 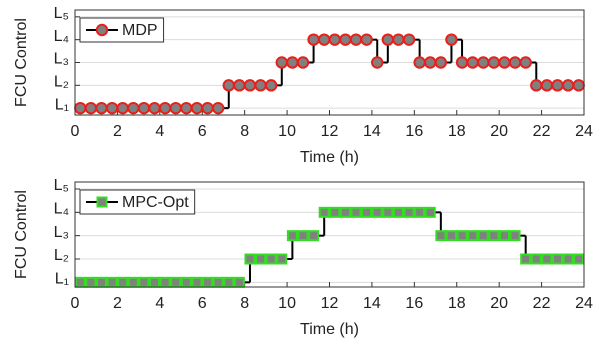 I want to click on y-tick-label: L₂, so click(x=61, y=255).